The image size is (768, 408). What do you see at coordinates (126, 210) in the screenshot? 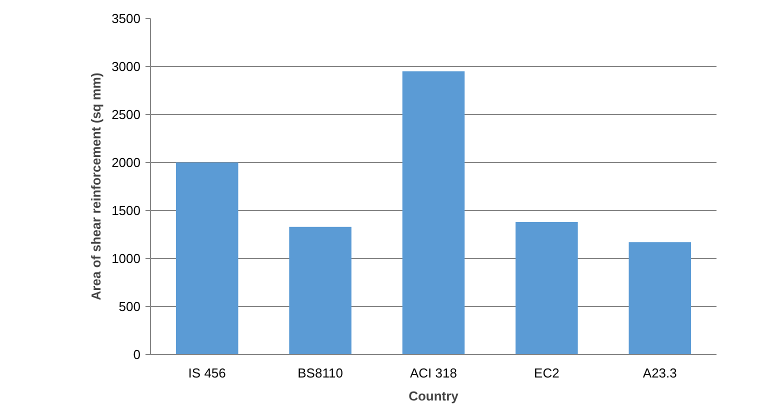
I see `y-tick-label: 1500` at bounding box center [126, 210].